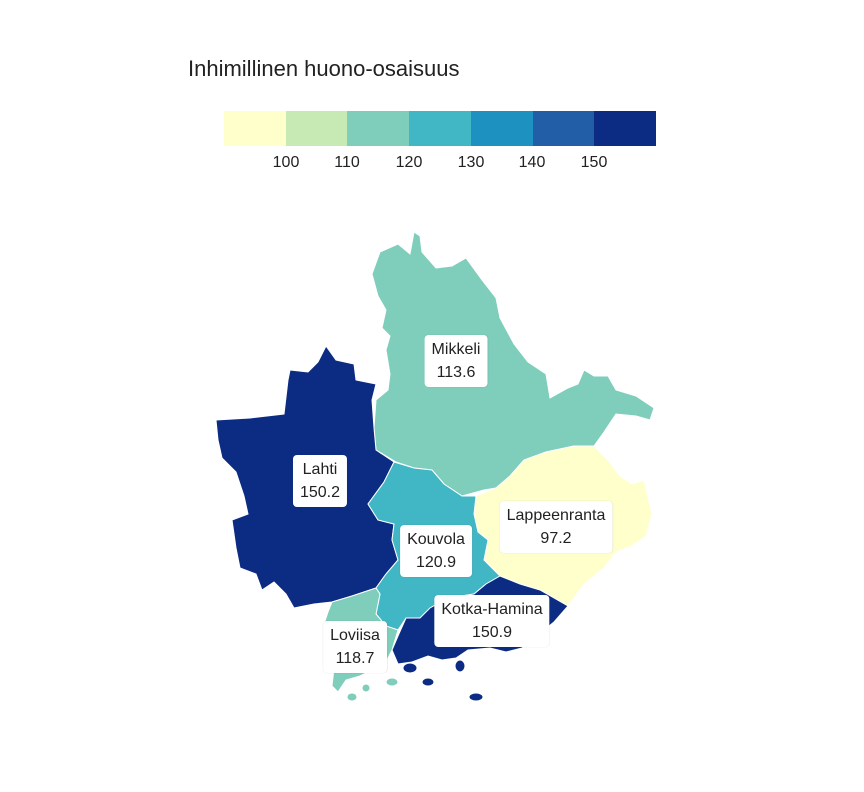  I want to click on legend-tick: 120, so click(409, 162).